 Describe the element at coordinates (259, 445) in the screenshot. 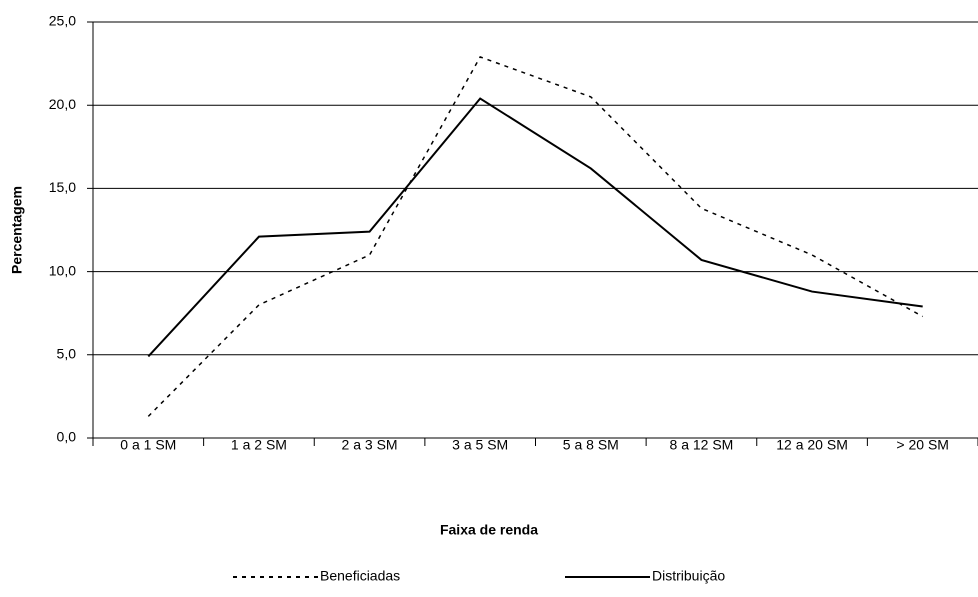

I see `x-tick-label: 1 a 2 SM` at that location.